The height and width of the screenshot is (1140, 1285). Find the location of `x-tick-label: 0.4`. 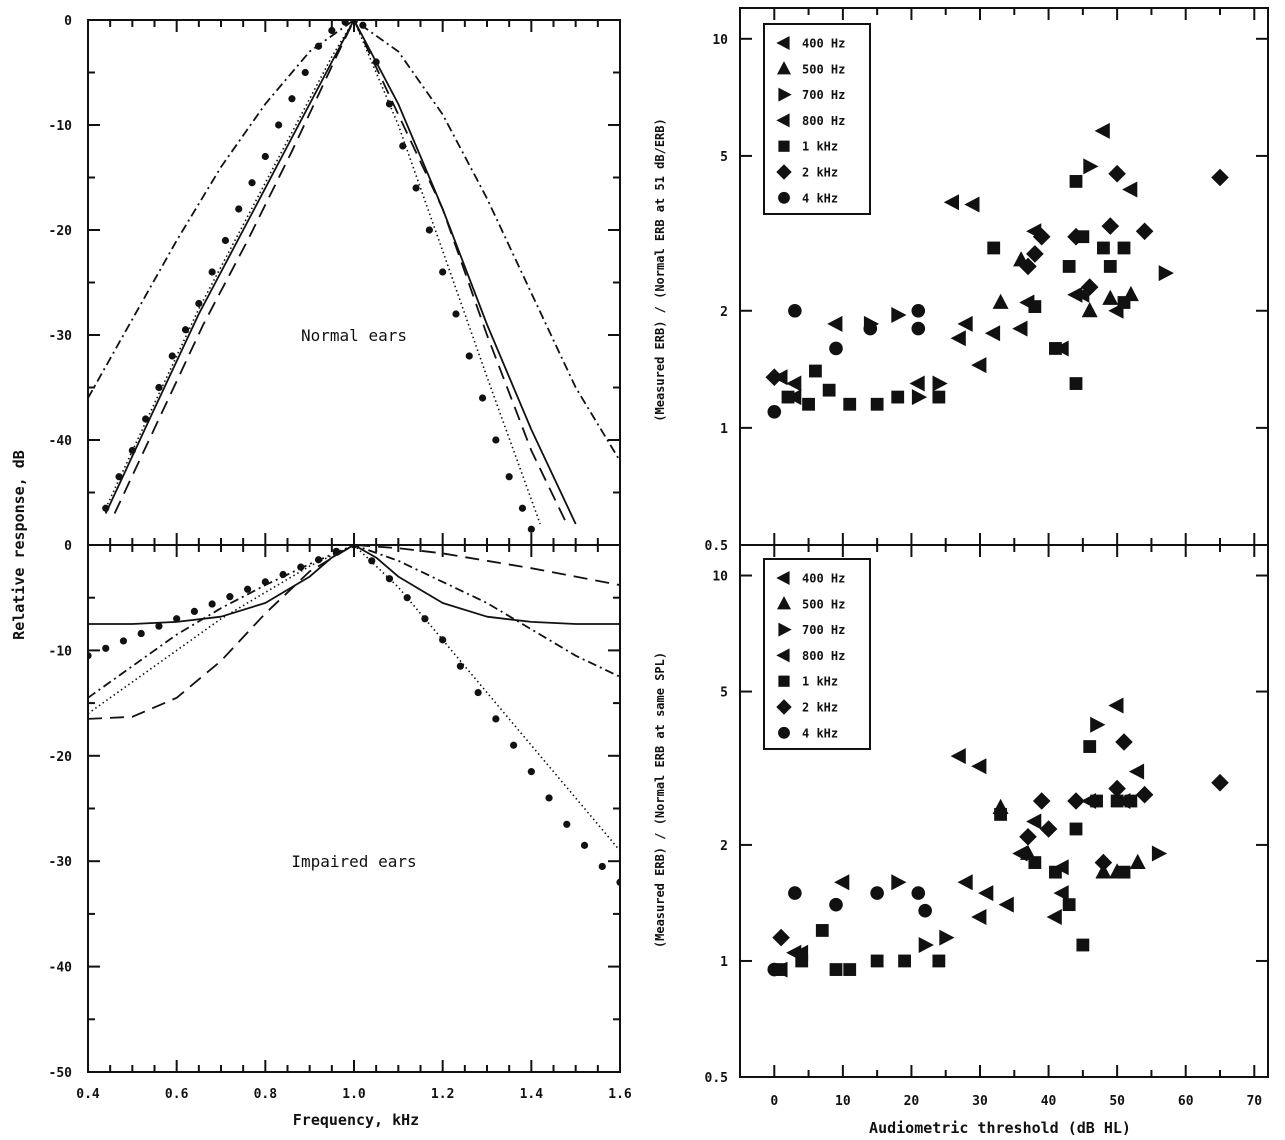

x-tick-label: 0.4 is located at coordinates (88, 1094).